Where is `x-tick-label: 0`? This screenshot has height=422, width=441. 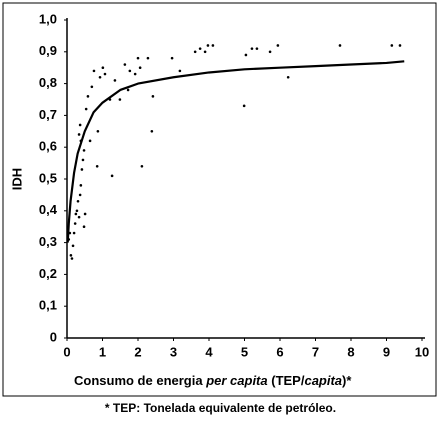 x-tick-label: 0 is located at coordinates (66, 351).